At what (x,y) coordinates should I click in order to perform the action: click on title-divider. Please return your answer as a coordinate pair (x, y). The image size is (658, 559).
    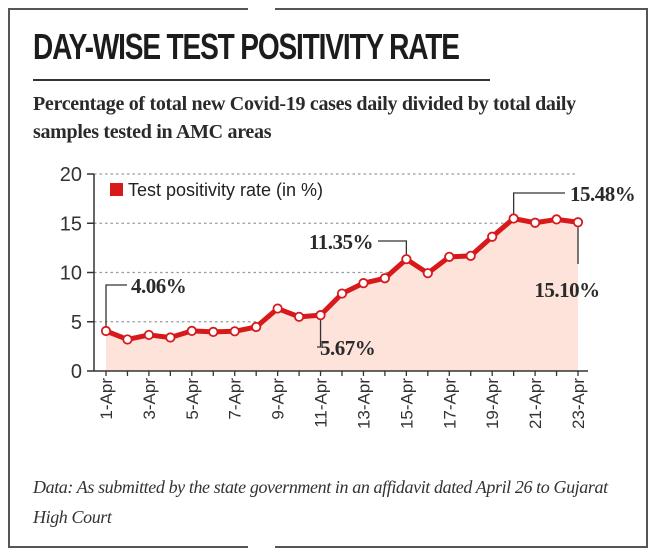
    Looking at the image, I should click on (261, 80).